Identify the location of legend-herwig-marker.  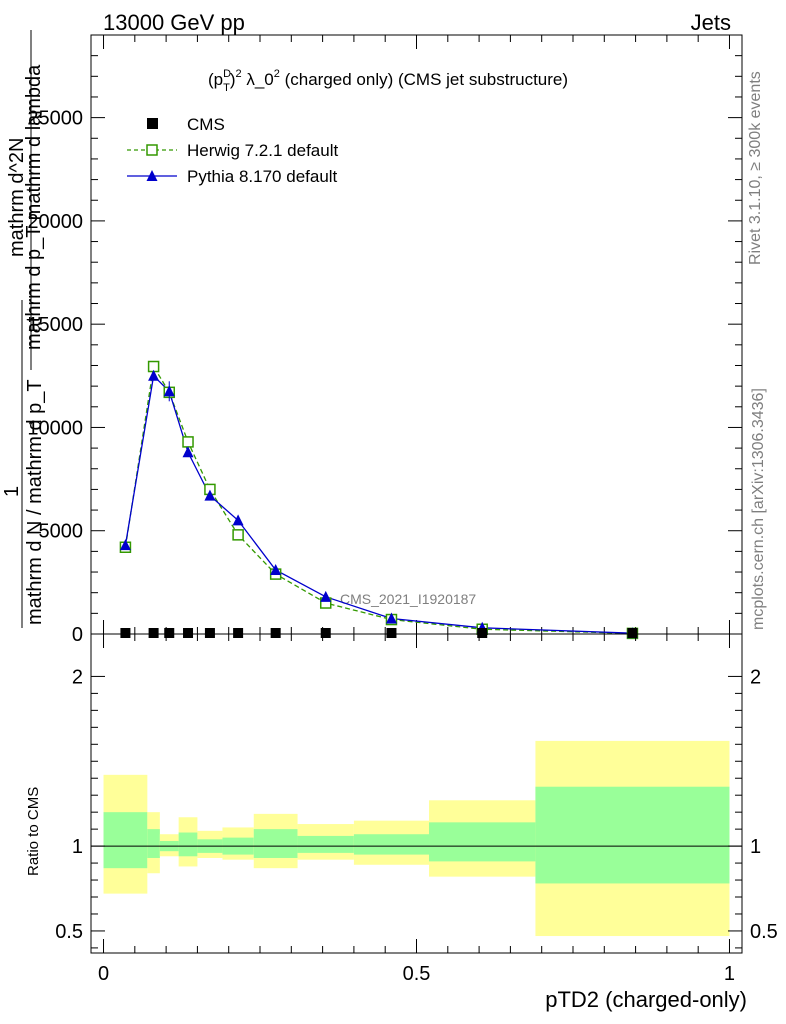
(152, 150).